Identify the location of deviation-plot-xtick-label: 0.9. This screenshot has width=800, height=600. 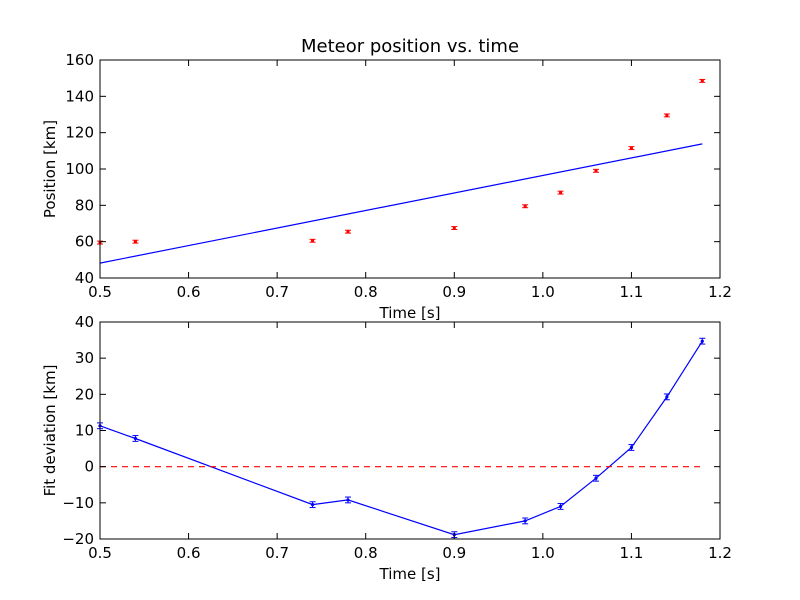
(454, 553).